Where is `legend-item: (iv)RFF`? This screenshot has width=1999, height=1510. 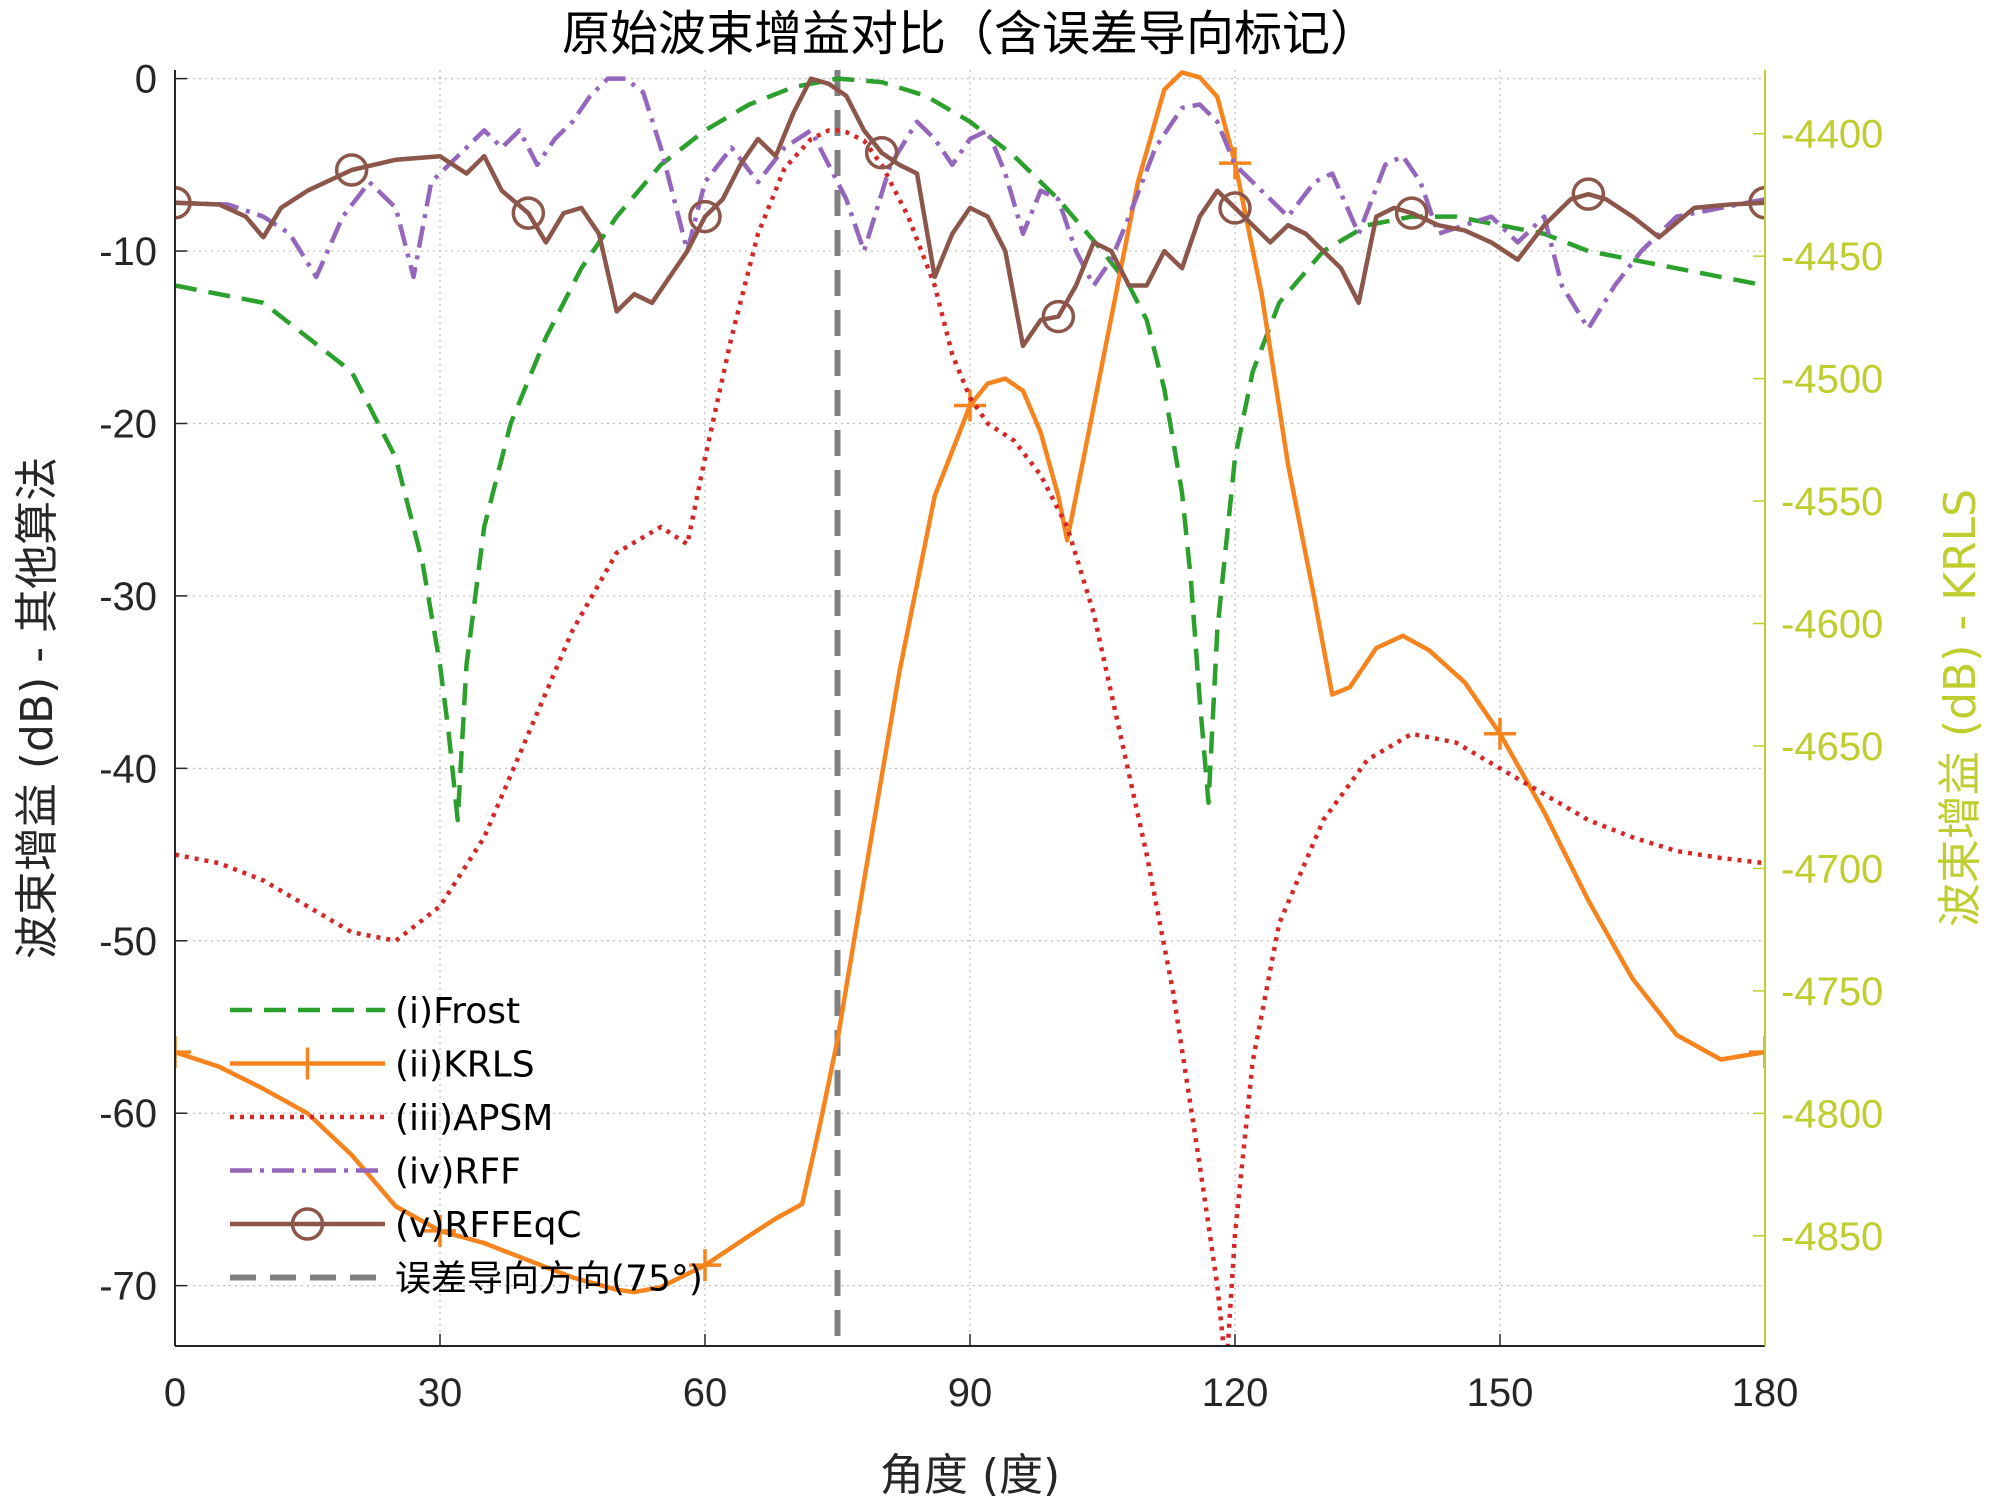 legend-item: (iv)RFF is located at coordinates (375, 1172).